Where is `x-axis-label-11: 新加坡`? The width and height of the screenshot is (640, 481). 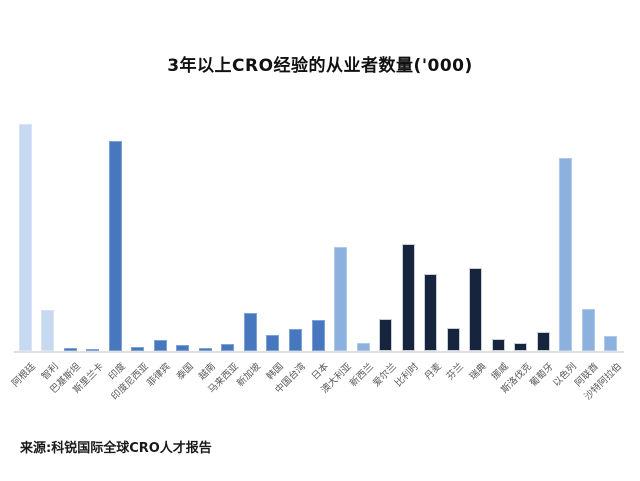 x-axis-label-11: 新加坡 is located at coordinates (249, 375).